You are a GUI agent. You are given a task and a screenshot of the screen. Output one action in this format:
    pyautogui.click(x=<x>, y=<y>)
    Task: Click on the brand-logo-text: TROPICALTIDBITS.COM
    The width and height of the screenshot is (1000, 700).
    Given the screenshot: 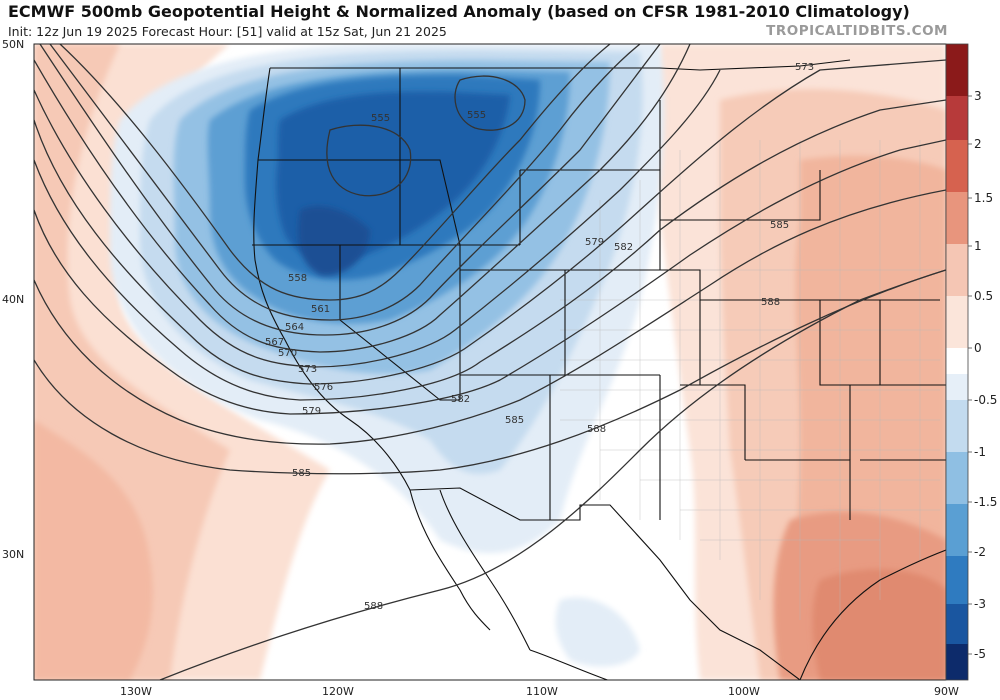 What is the action you would take?
    pyautogui.click(x=857, y=31)
    